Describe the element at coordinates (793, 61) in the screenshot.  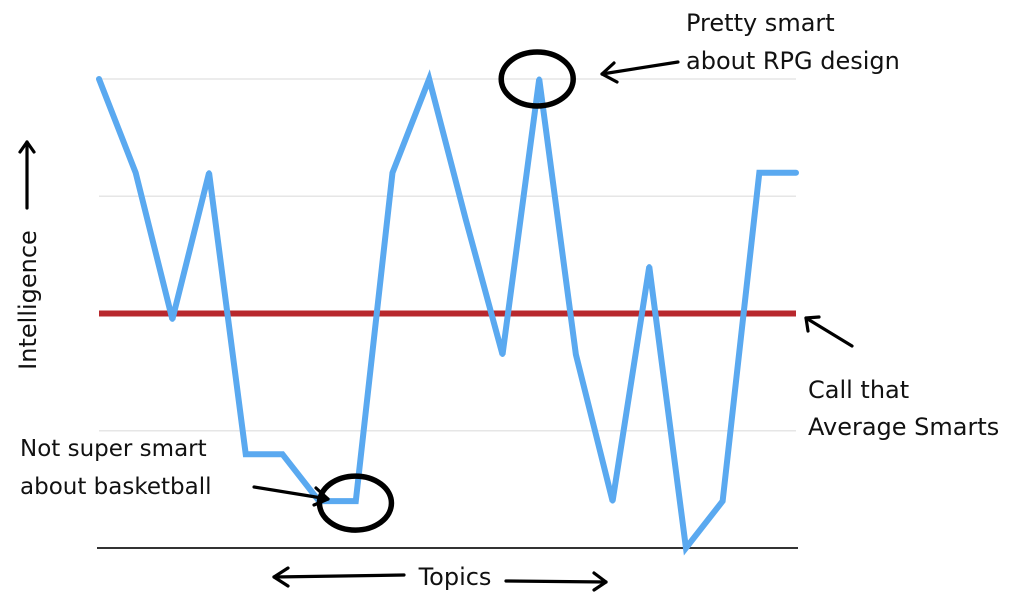
I see `annotation-high-line2: about RPG design` at that location.